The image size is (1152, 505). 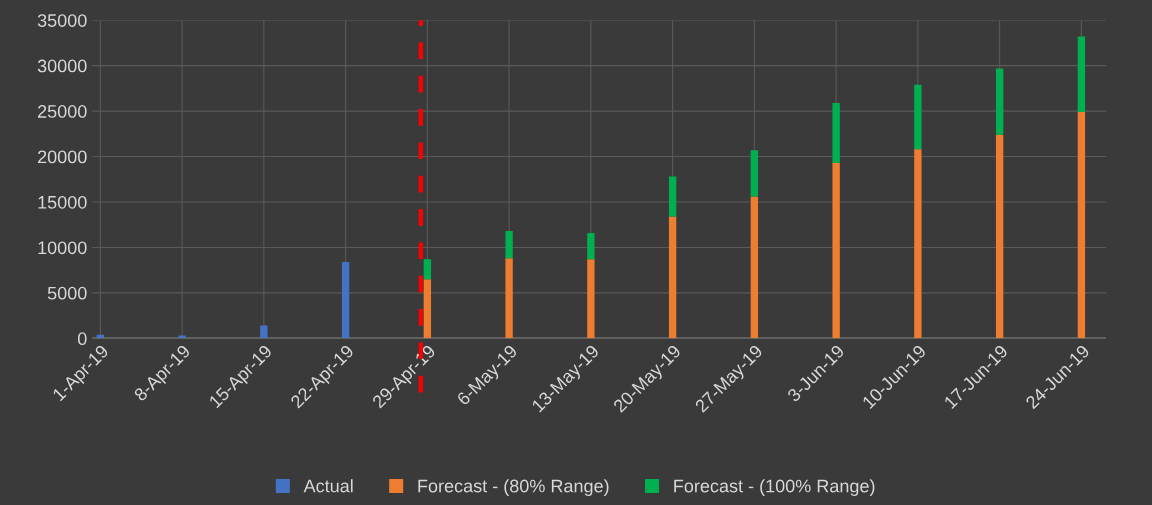 I want to click on y-tick-label: 25000, so click(x=62, y=111).